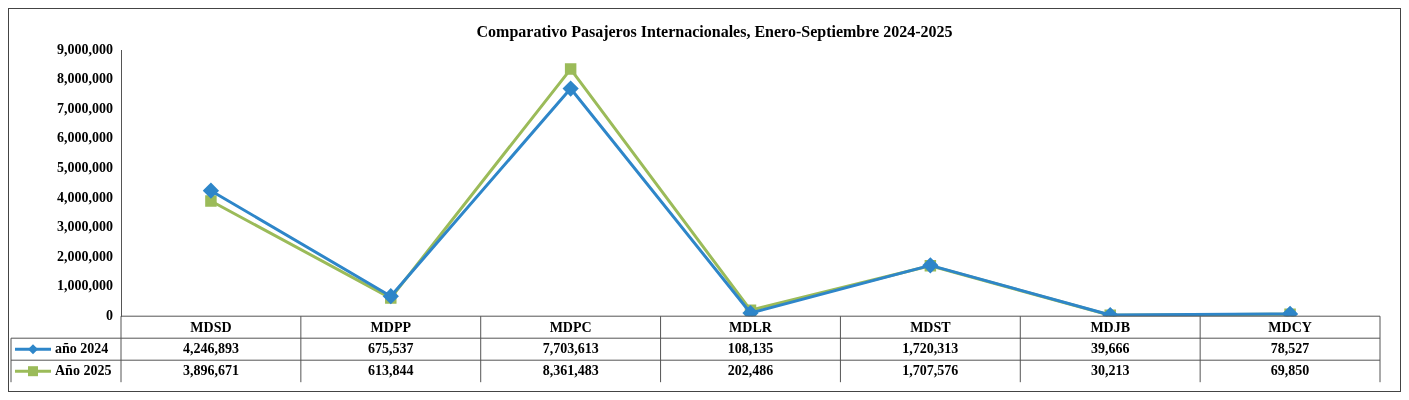 The height and width of the screenshot is (400, 1409). I want to click on y-tick-label: 1,000,000, so click(85, 286).